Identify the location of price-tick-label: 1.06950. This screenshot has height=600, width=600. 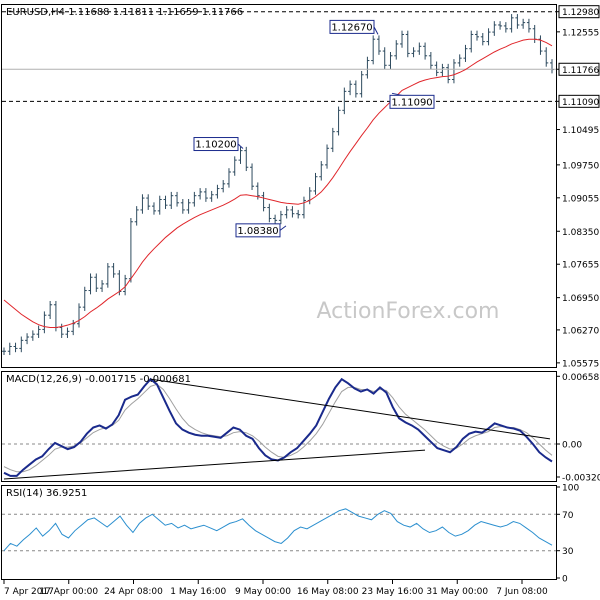
(580, 299).